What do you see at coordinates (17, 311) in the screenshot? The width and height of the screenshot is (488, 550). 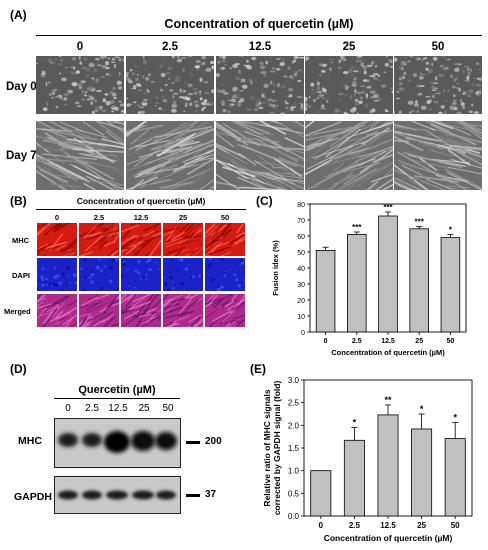 I see `panel-b-row-label: Merged` at bounding box center [17, 311].